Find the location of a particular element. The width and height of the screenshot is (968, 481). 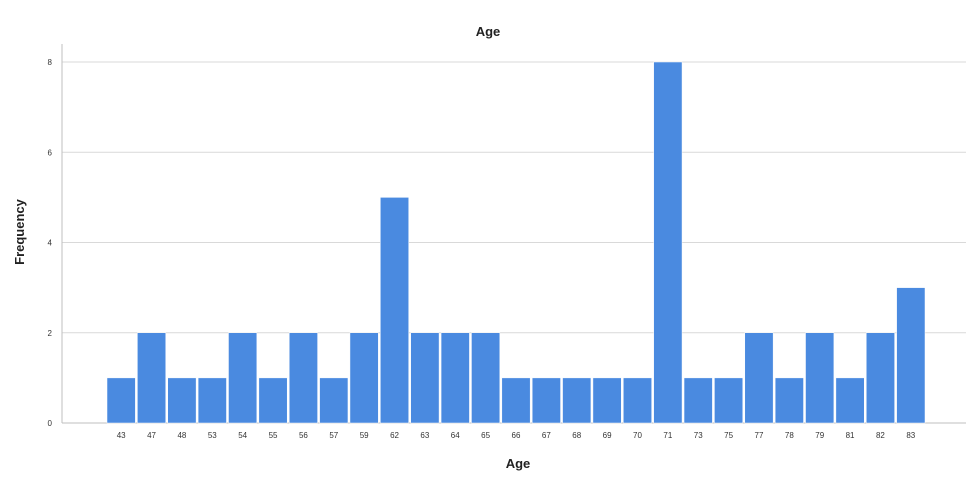

x-tick-label: 83 is located at coordinates (910, 435).